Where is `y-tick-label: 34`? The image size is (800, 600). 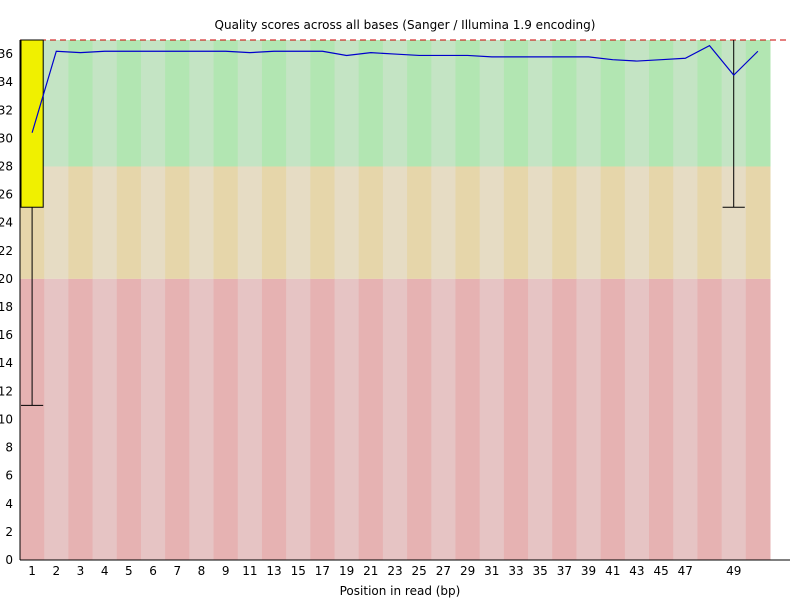 y-tick-label: 34 is located at coordinates (6, 82).